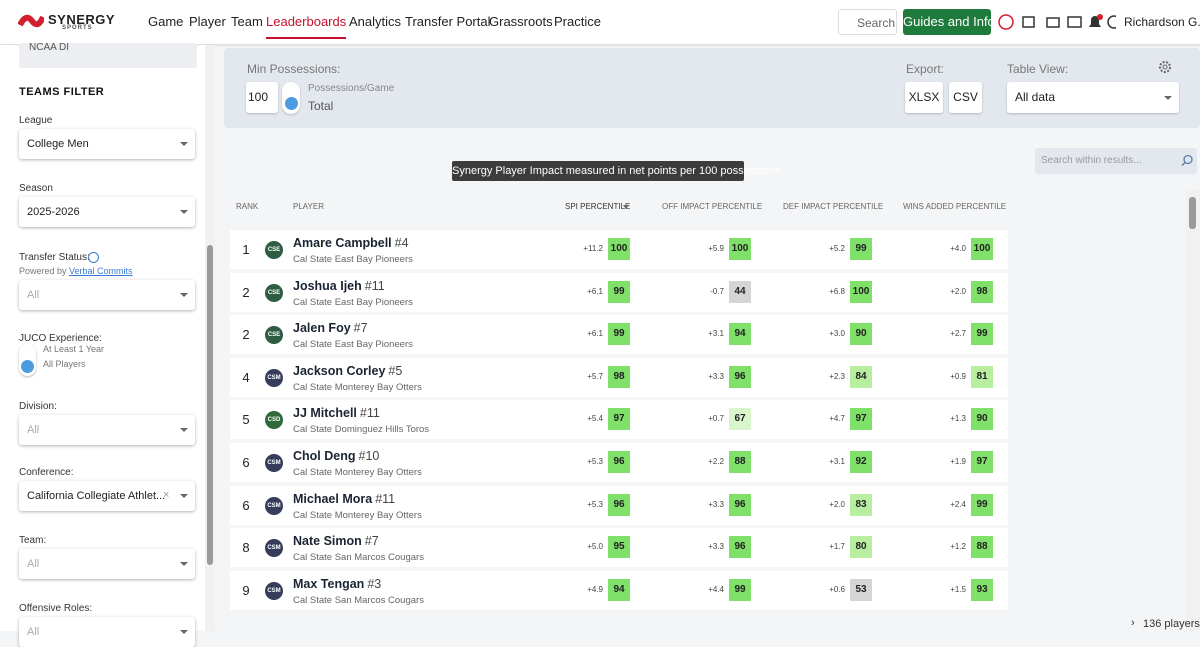 The width and height of the screenshot is (1200, 647). I want to click on table-view-label: Table View:, so click(1038, 69).